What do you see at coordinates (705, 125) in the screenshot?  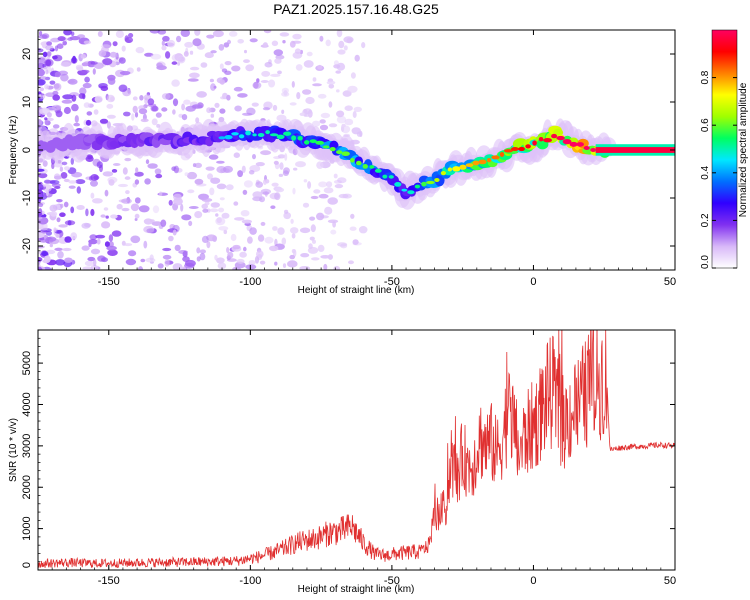 I see `colorbar-tick-label: 0.6` at bounding box center [705, 125].